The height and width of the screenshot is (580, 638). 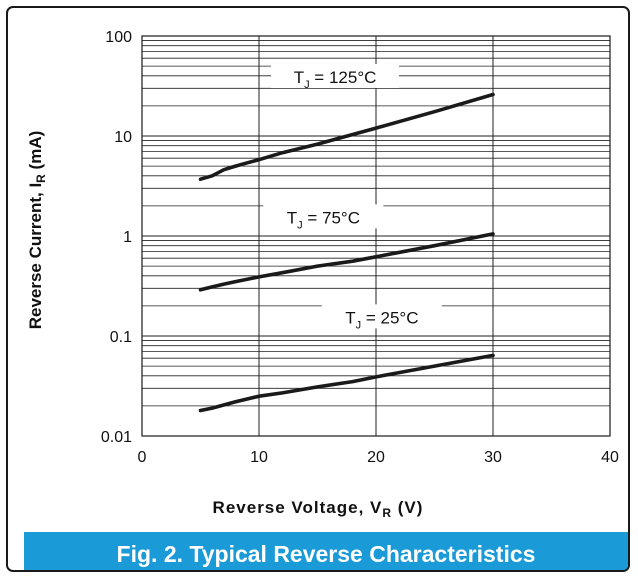 What do you see at coordinates (123, 137) in the screenshot?
I see `y-tick-label: 10` at bounding box center [123, 137].